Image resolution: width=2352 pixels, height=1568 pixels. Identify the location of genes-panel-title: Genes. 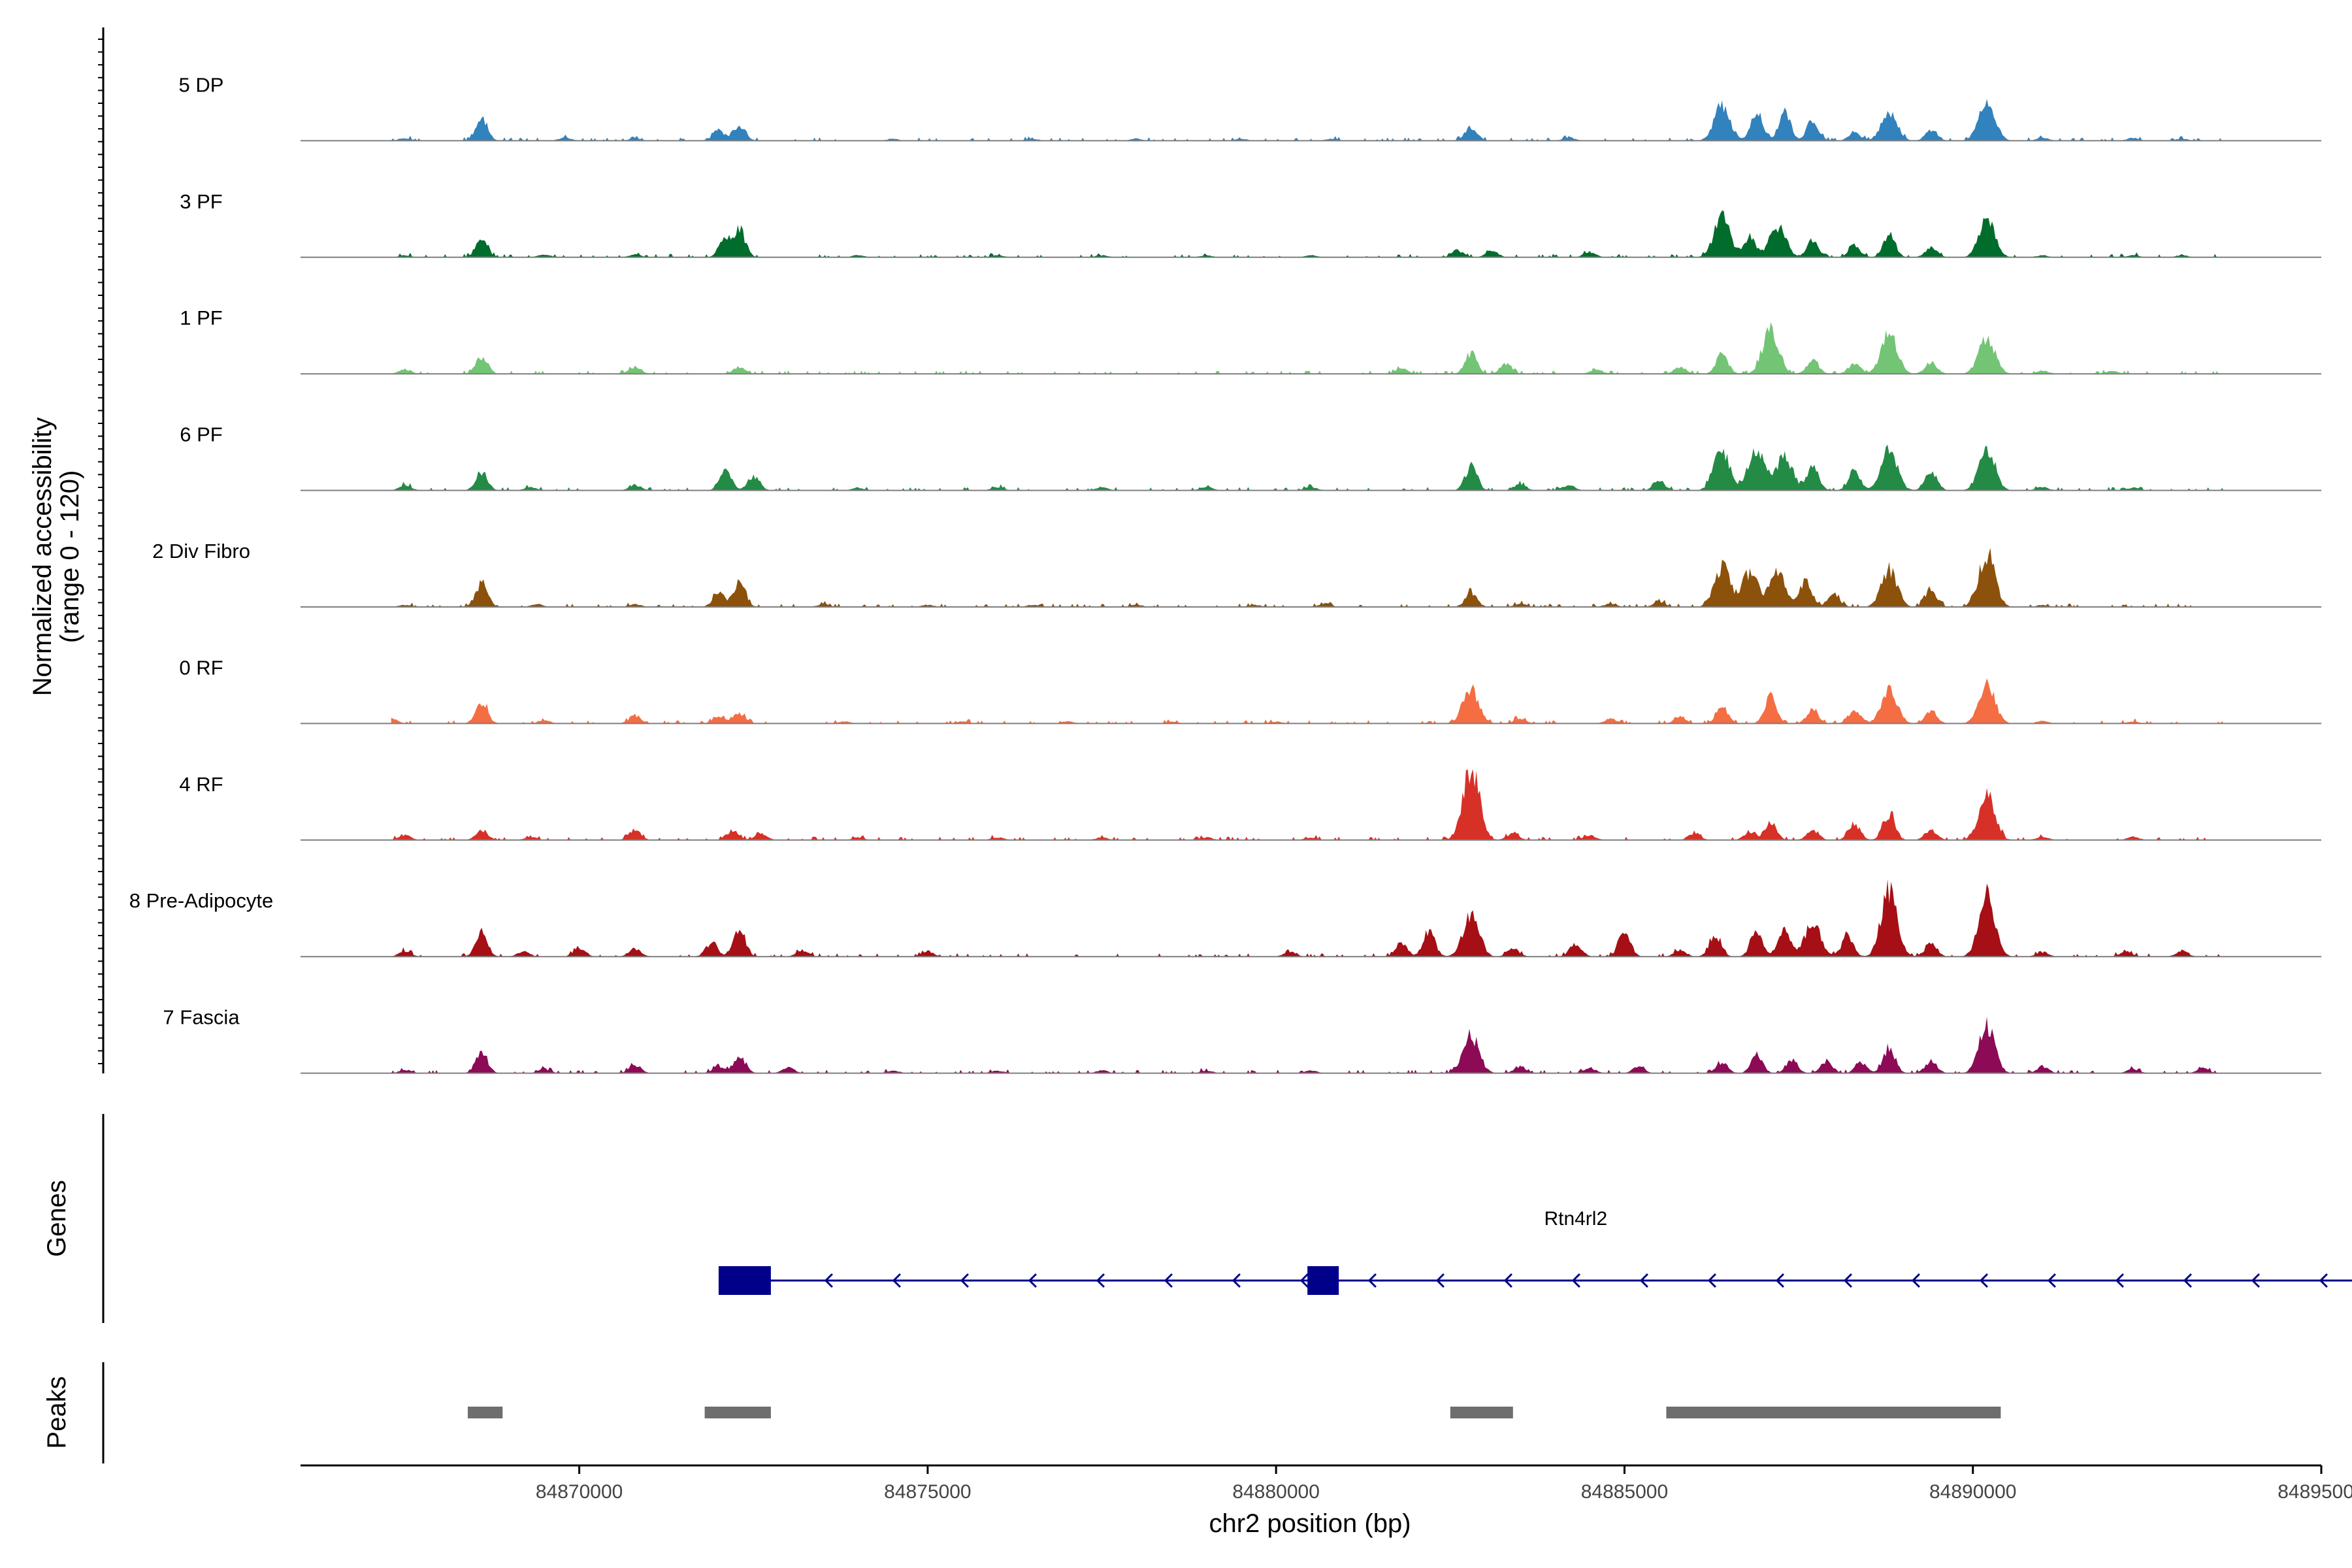
(56, 1218).